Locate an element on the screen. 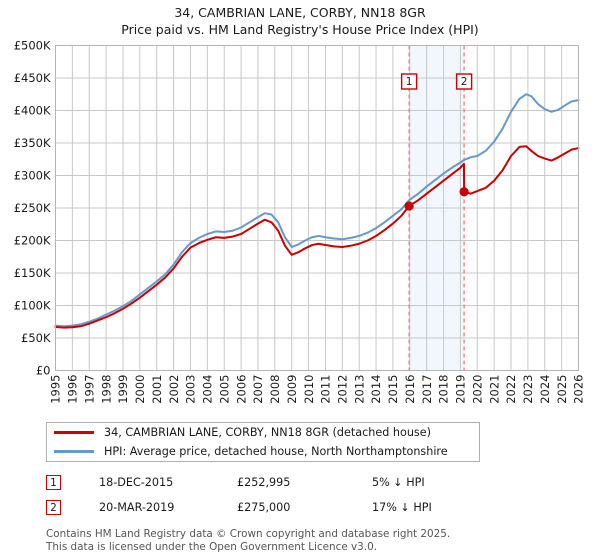 The height and width of the screenshot is (560, 600). transaction-number-label: 1 is located at coordinates (409, 82).